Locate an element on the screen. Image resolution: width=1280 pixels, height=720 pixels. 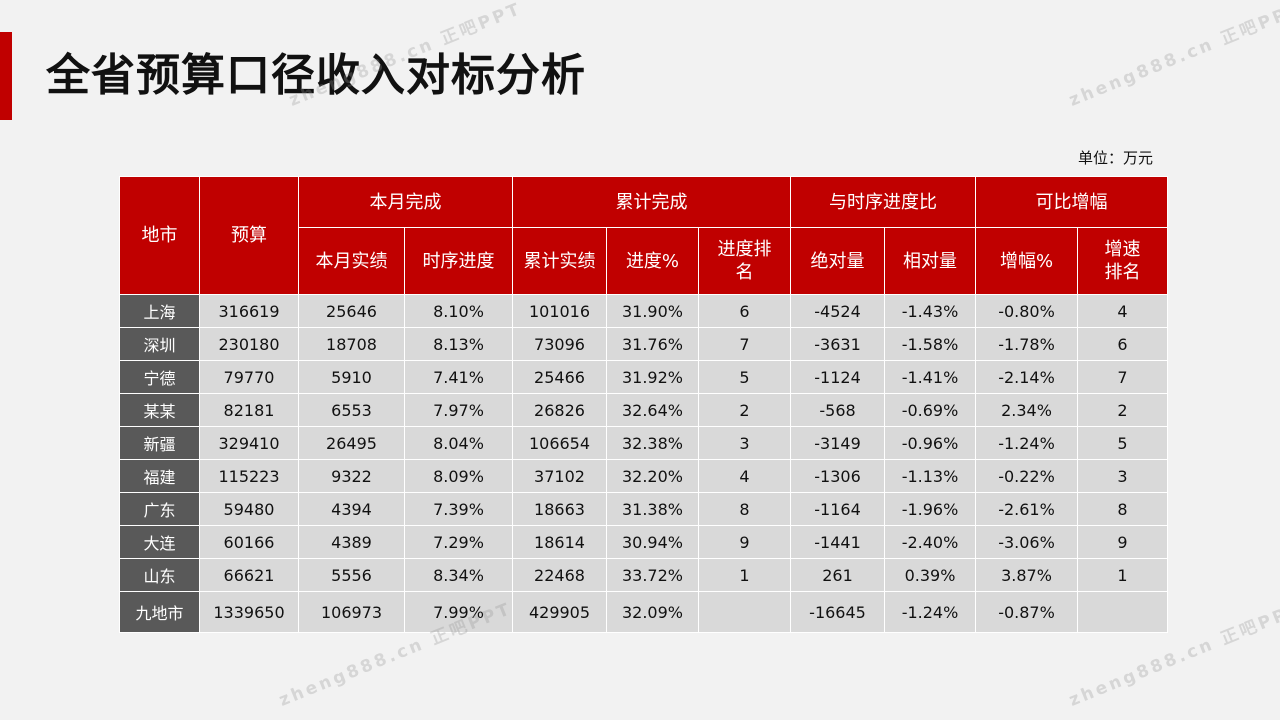
header-progress-pct: 进度% is located at coordinates (652, 261).